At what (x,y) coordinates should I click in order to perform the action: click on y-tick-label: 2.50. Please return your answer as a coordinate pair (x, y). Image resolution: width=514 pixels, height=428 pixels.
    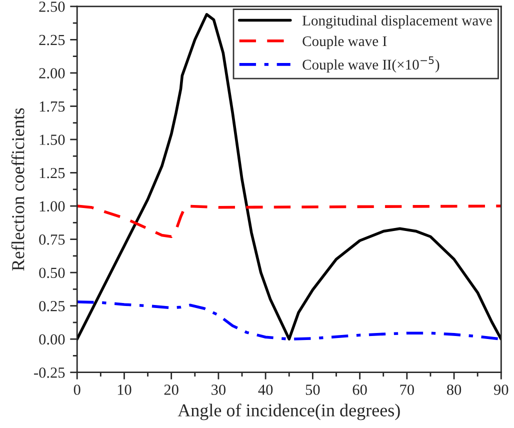
    Looking at the image, I should click on (52, 7).